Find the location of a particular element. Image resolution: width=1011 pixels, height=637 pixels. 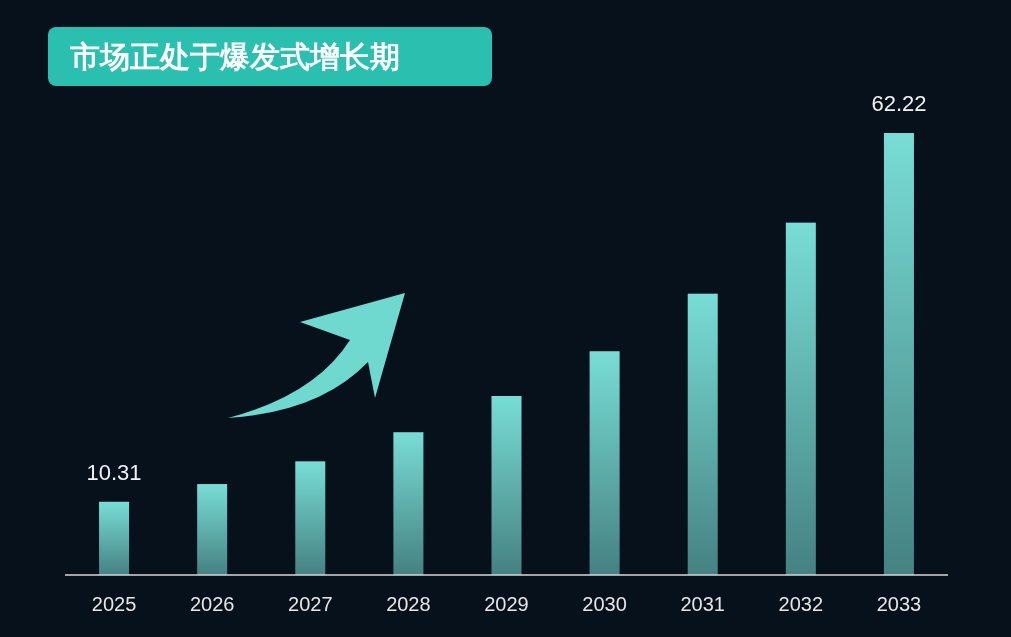

x-tick-label: 2026 is located at coordinates (212, 604).